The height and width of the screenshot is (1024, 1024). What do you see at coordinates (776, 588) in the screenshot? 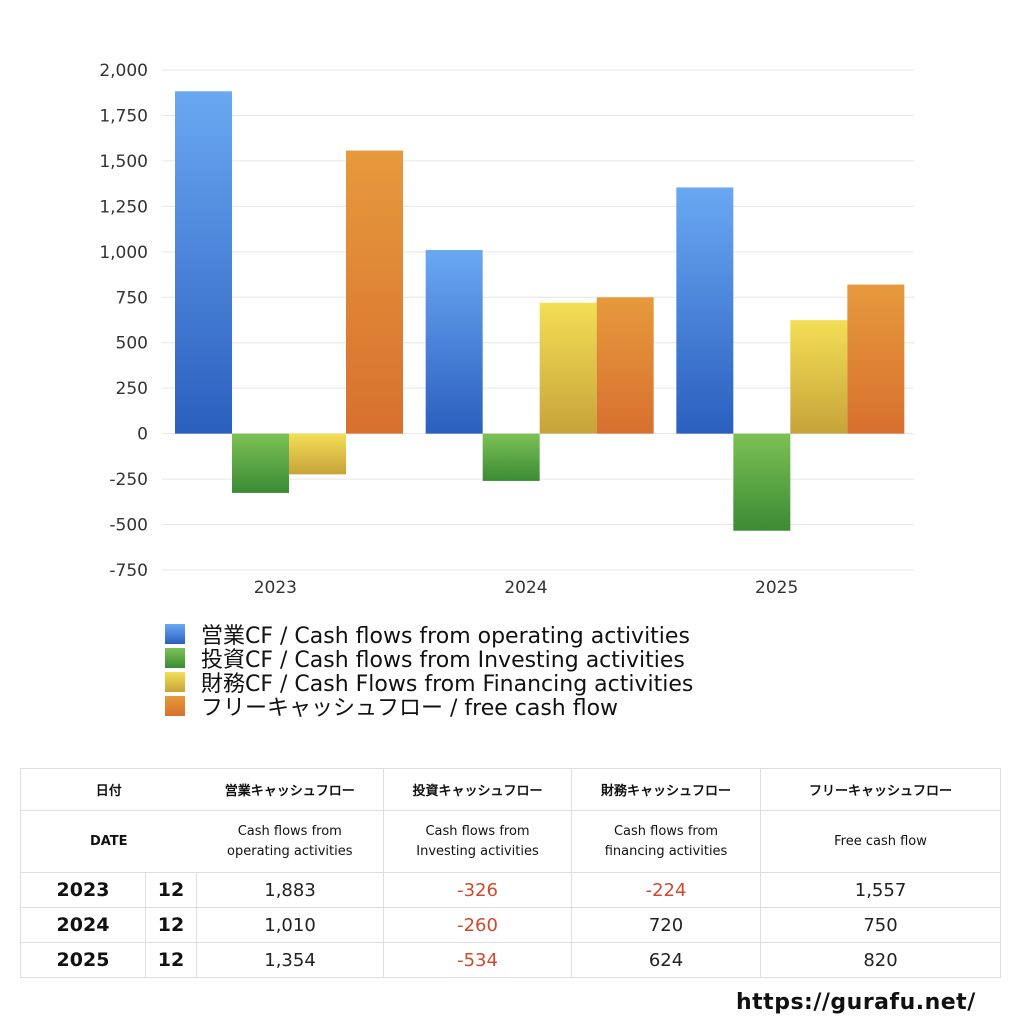
I see `x-tick-label: 2025` at bounding box center [776, 588].